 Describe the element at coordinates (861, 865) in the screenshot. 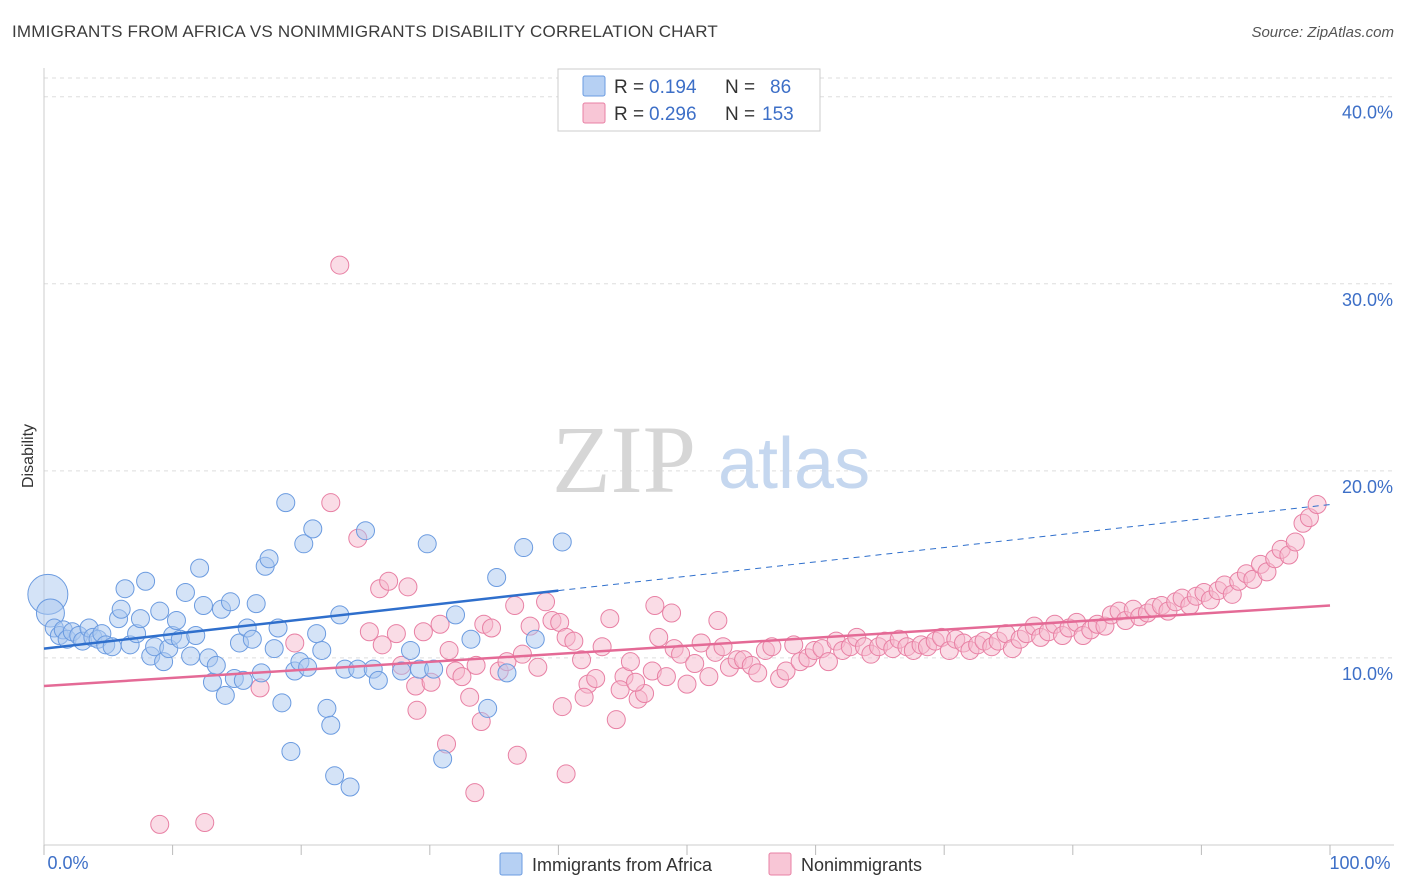

I see `series-legend-label-nonimmigrants: Nonimmigrants` at that location.